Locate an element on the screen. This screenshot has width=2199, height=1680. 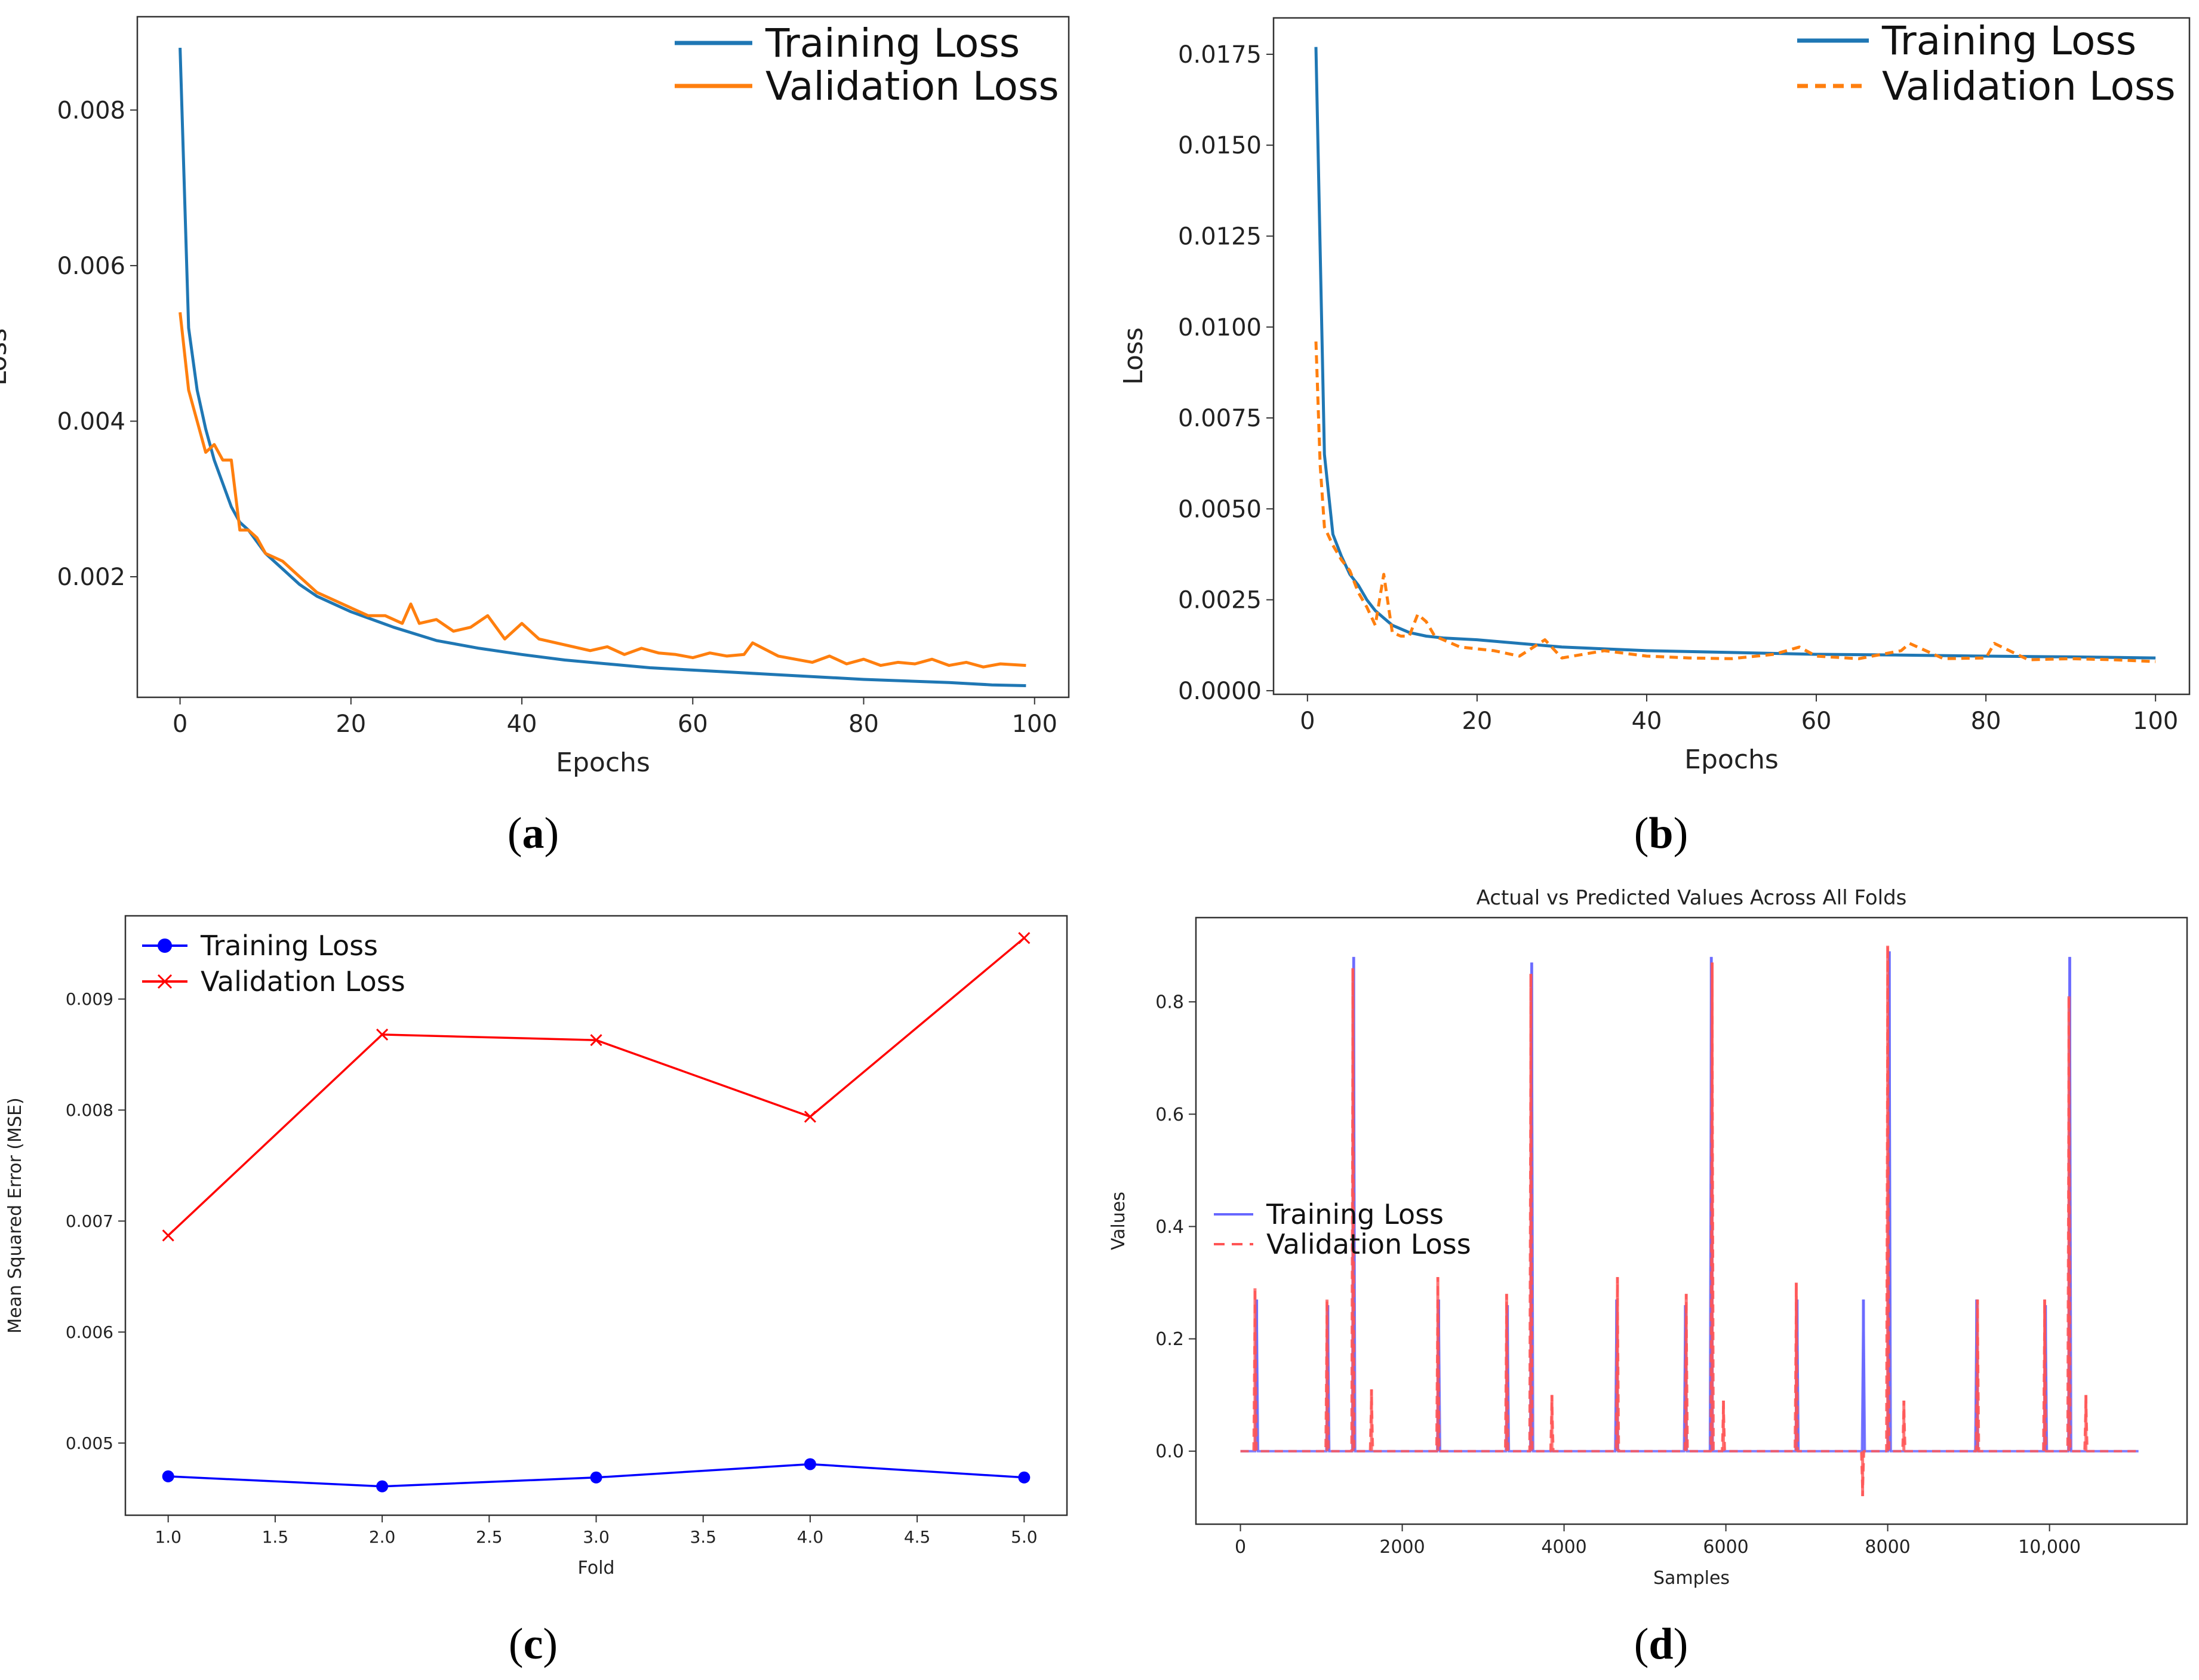
y-tick-label: 0.002 is located at coordinates (91, 577).